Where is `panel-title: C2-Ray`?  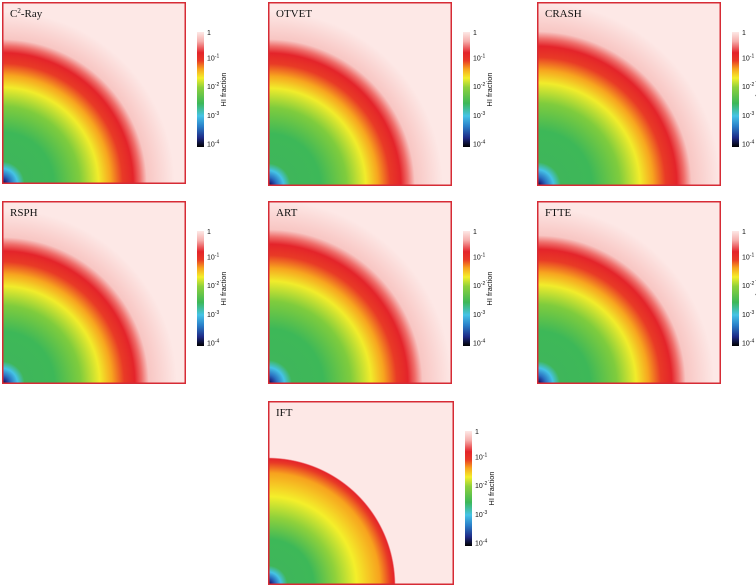
panel-title: C2-Ray is located at coordinates (26, 13).